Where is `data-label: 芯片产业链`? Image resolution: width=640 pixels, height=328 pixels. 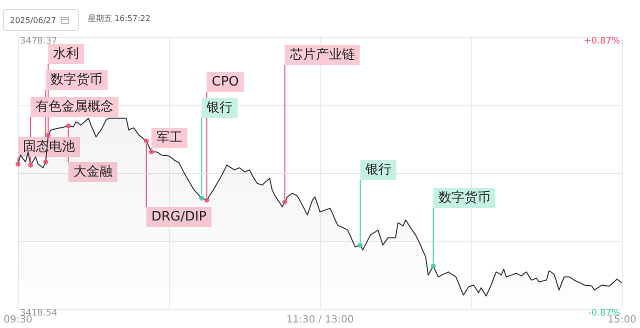 data-label: 芯片产业链 is located at coordinates (321, 55).